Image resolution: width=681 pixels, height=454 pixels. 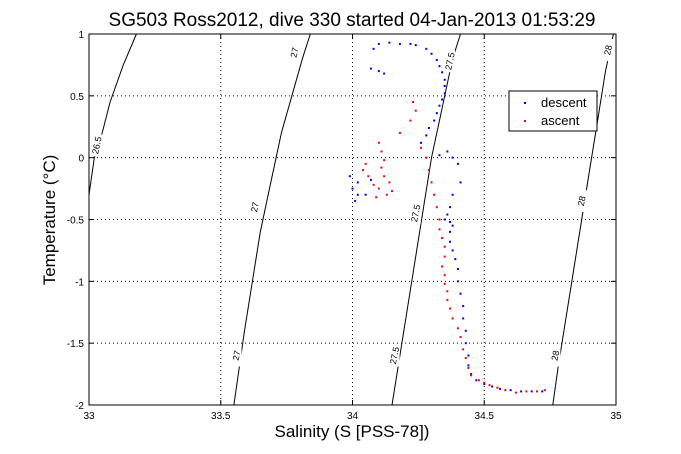 I want to click on y-tick-label: -1, so click(x=79, y=282).